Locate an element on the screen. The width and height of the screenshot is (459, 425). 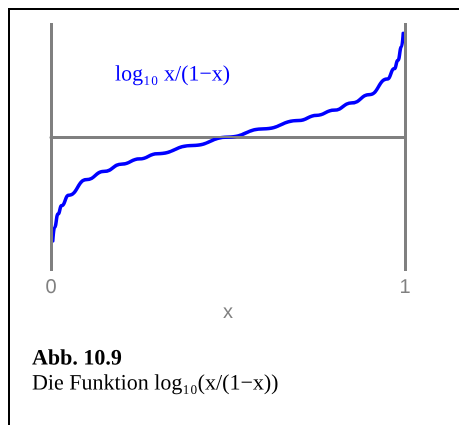
annotation: log₁₀ x/(1−x) is located at coordinates (172, 73).